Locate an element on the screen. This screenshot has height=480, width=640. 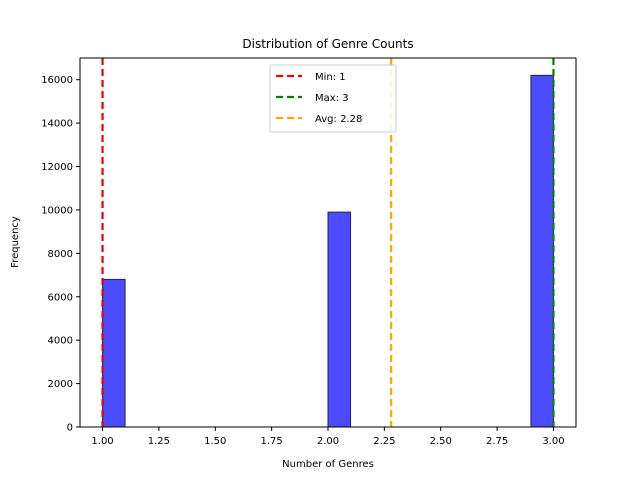
y-ticks: 0 2000 4000 6000 8000 10000 12000 14000 16000 is located at coordinates (60, 254).